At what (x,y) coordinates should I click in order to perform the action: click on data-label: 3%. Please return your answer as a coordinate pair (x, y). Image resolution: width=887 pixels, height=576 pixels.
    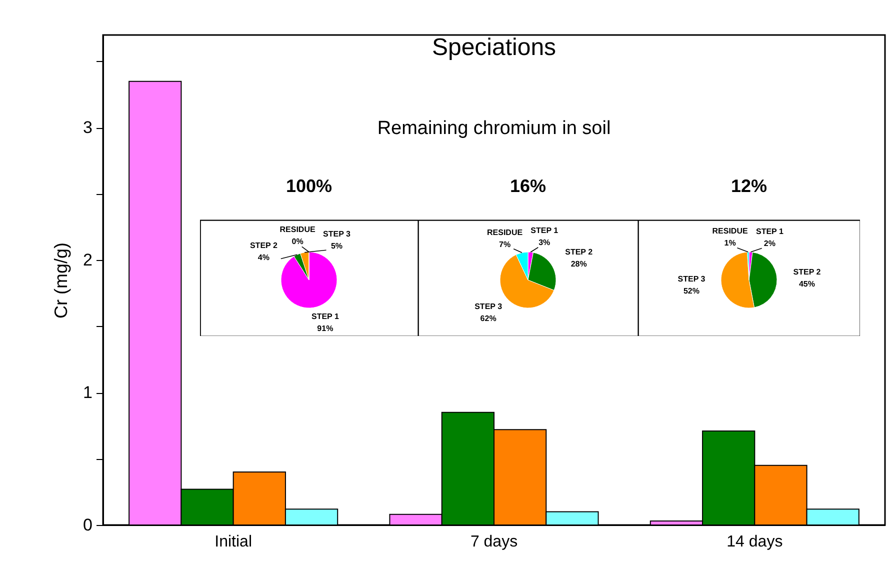
    Looking at the image, I should click on (544, 242).